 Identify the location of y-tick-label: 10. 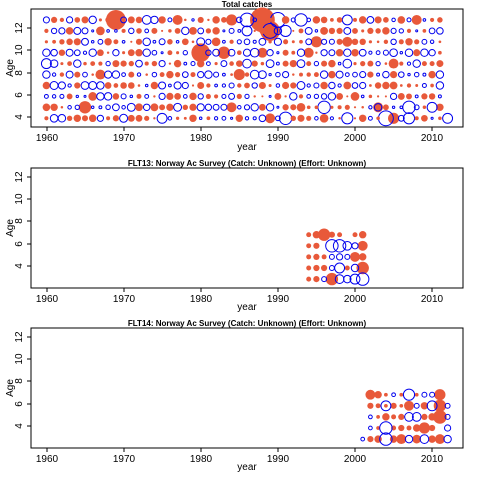
(19, 359).